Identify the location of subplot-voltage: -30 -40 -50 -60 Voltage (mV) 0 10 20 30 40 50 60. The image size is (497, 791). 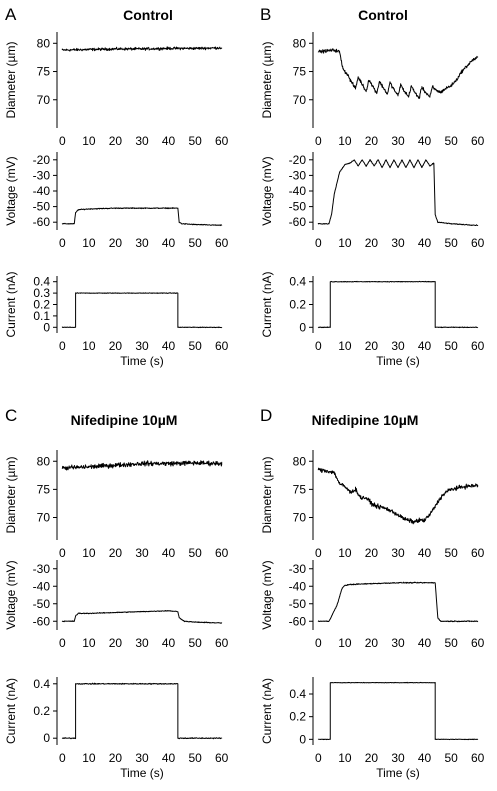
(372, 605).